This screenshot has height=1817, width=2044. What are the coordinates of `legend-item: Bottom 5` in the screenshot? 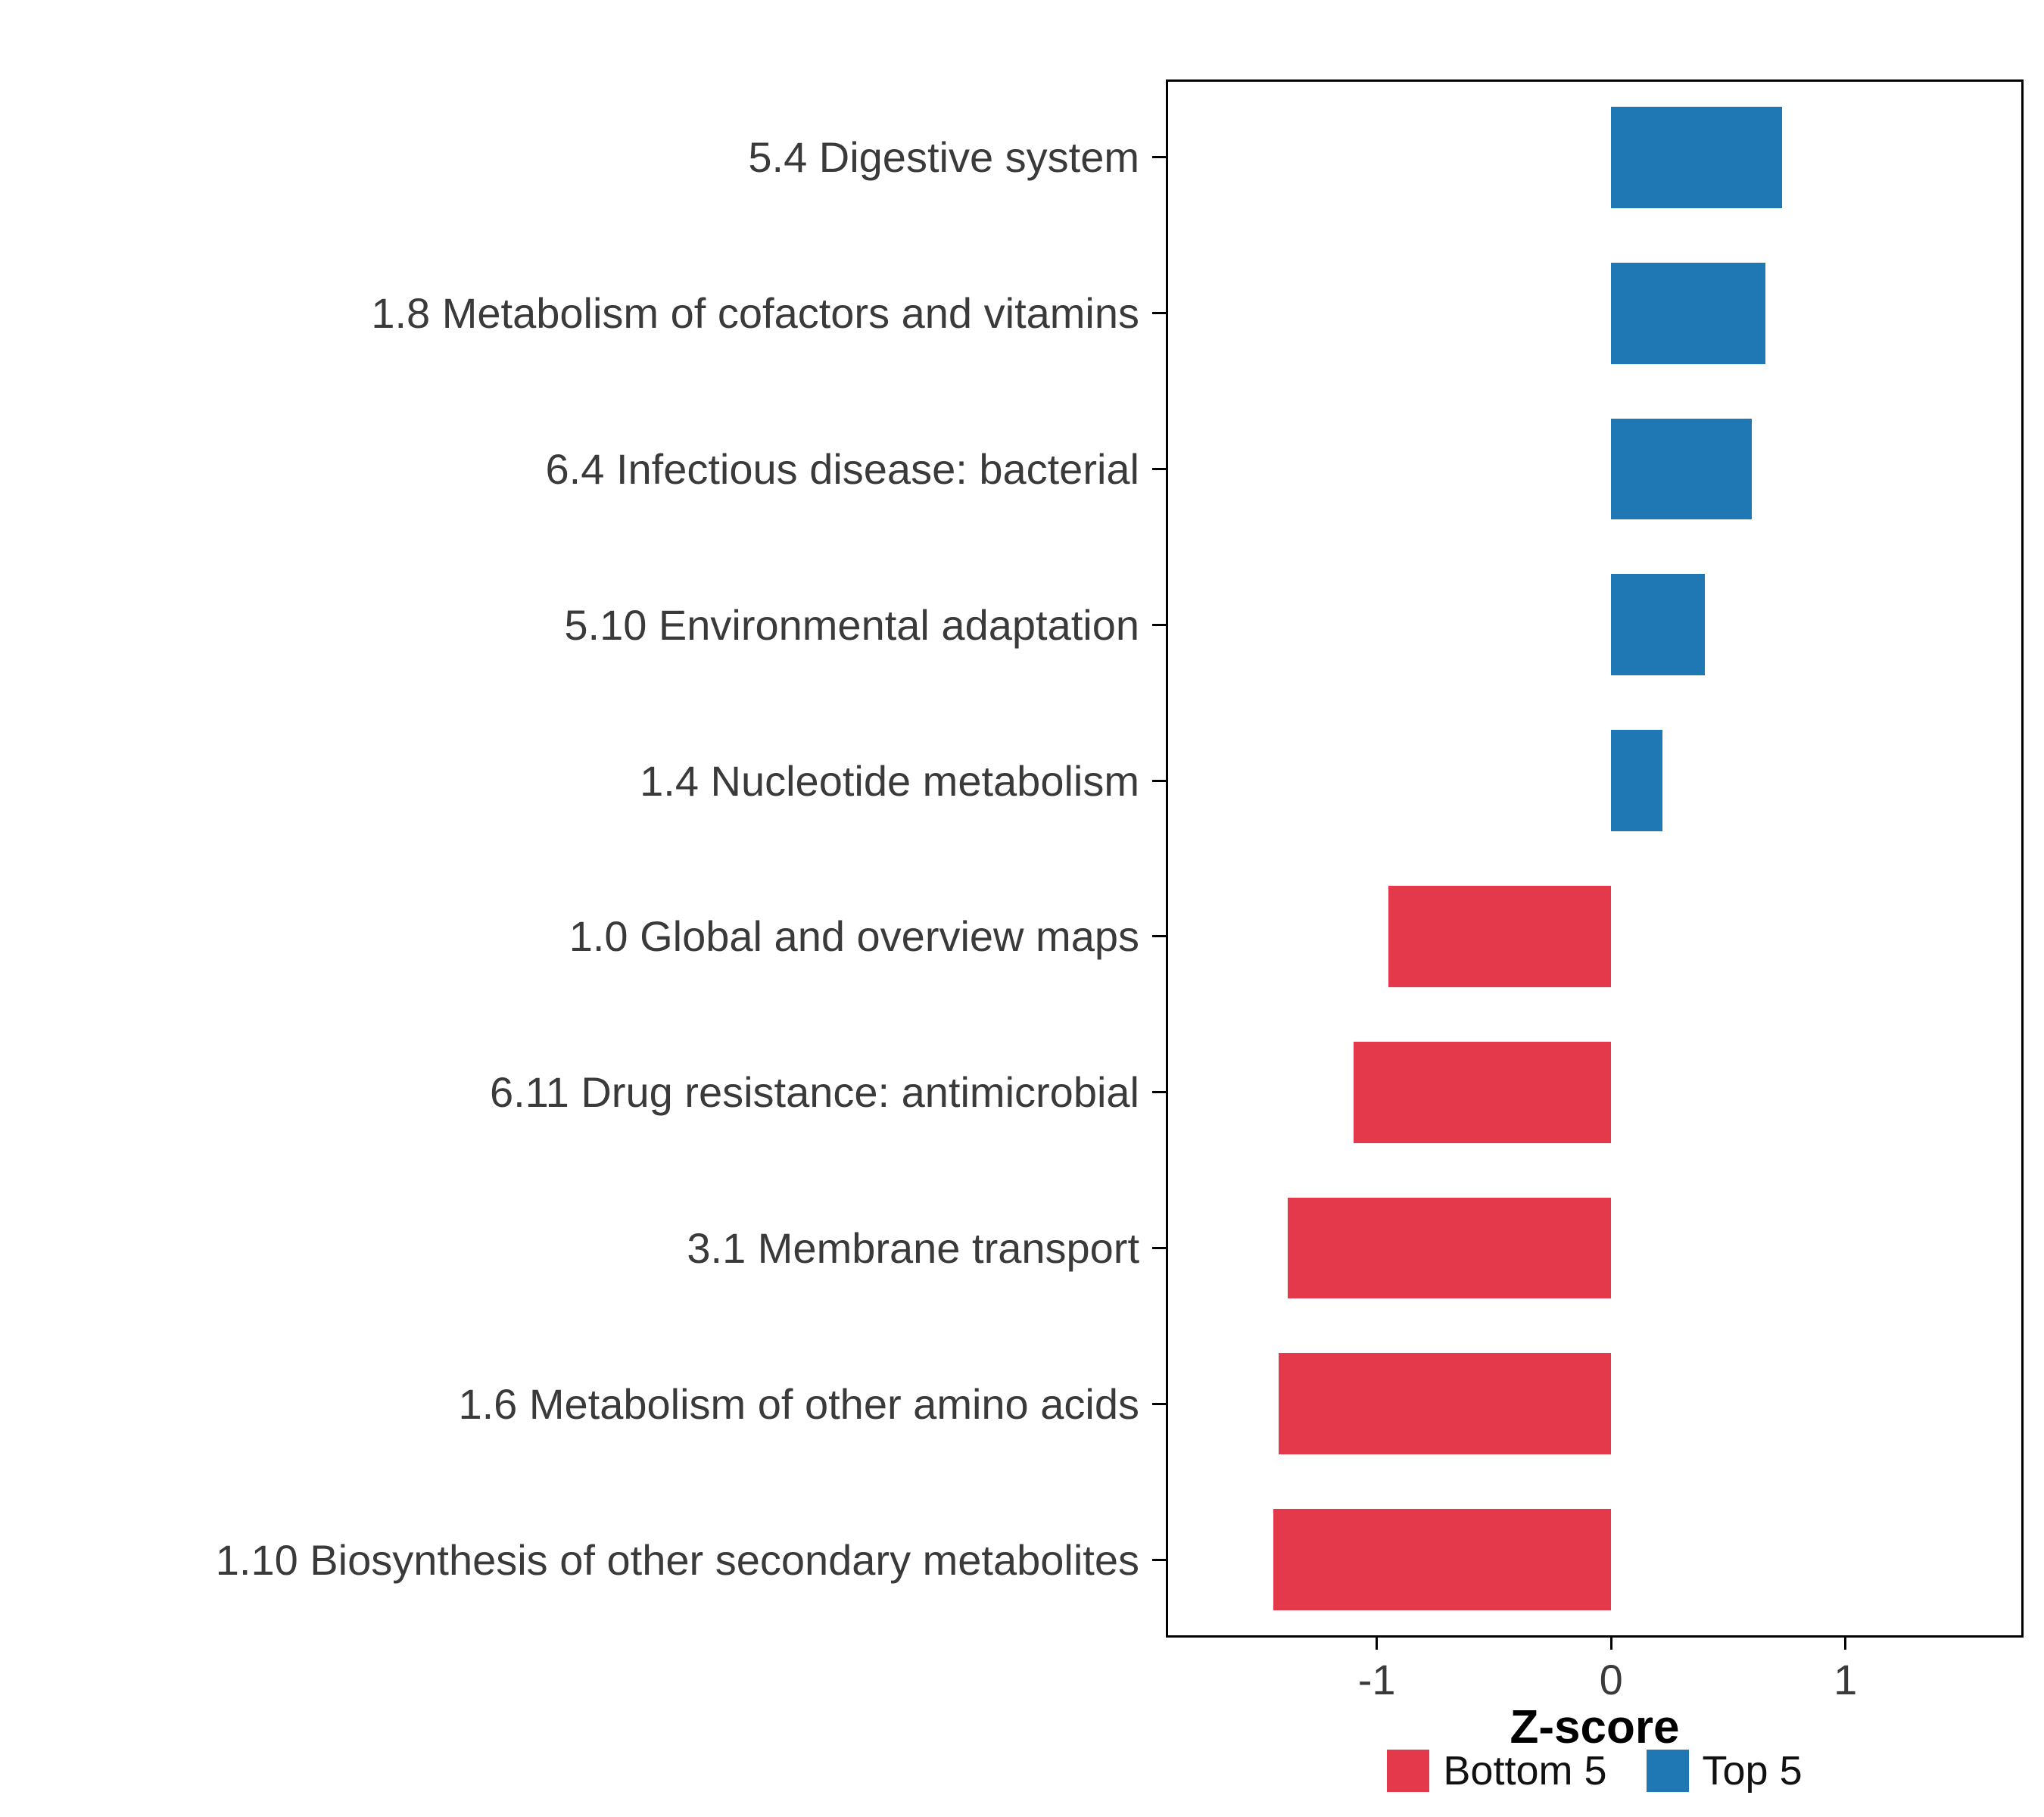 It's located at (1497, 1771).